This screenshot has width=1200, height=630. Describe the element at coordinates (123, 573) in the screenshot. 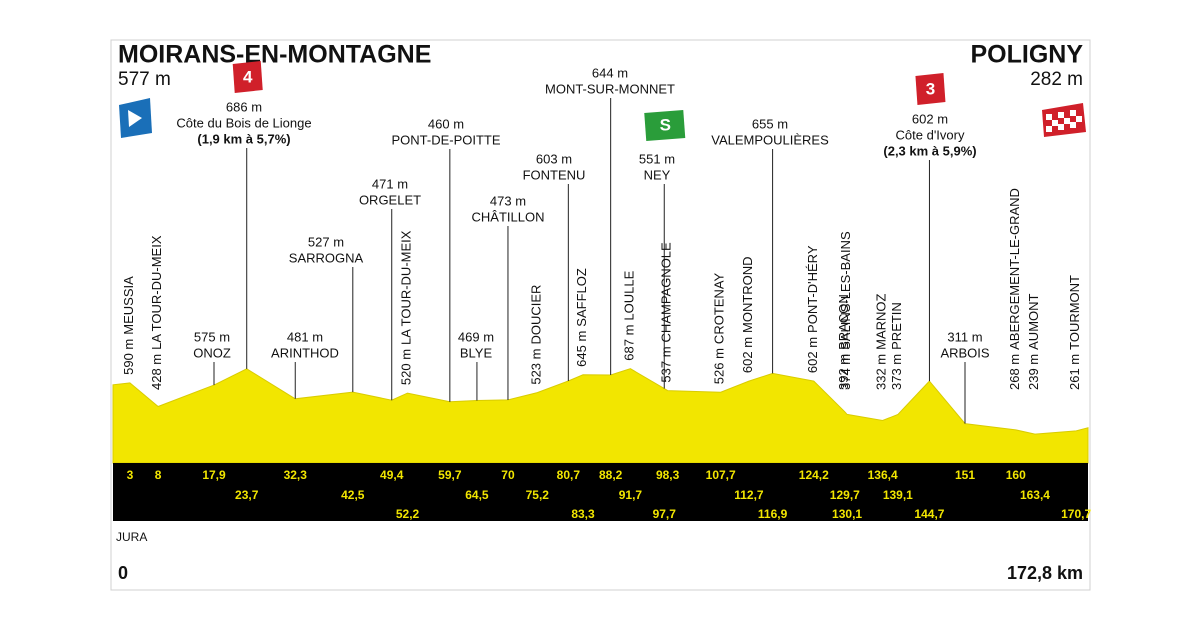

I see `start-km: 0` at that location.